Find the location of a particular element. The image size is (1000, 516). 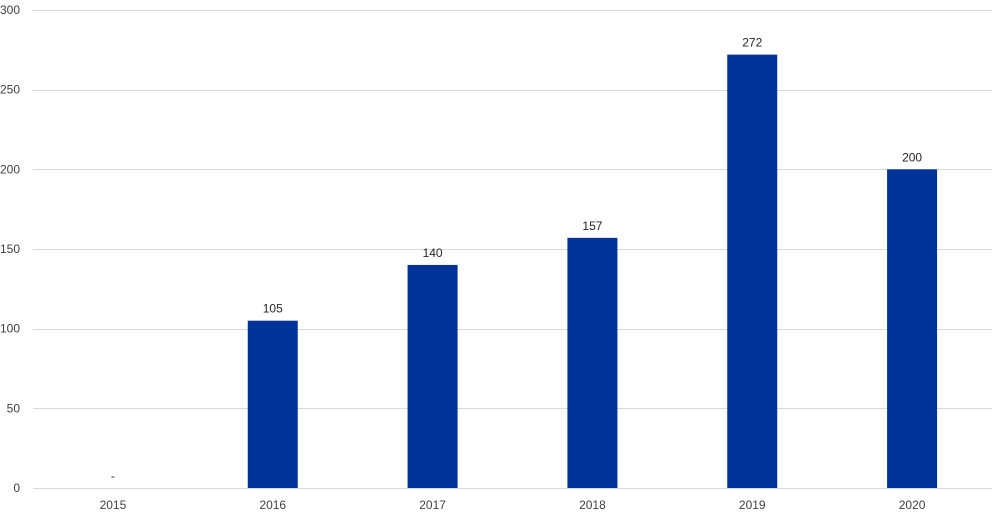

data-label-2020: 200 is located at coordinates (912, 157).